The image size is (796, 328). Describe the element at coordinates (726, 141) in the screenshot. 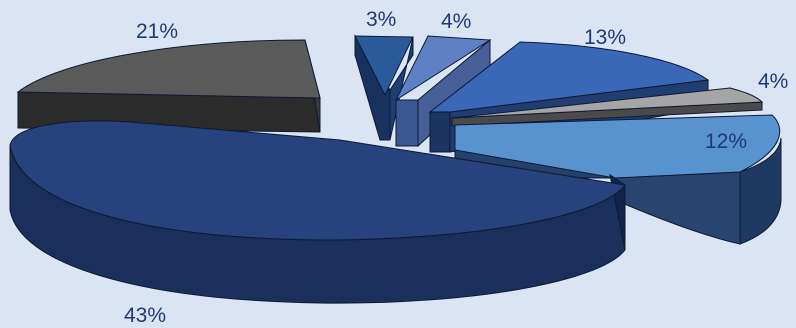

I see `label-12-percent: 12%` at that location.